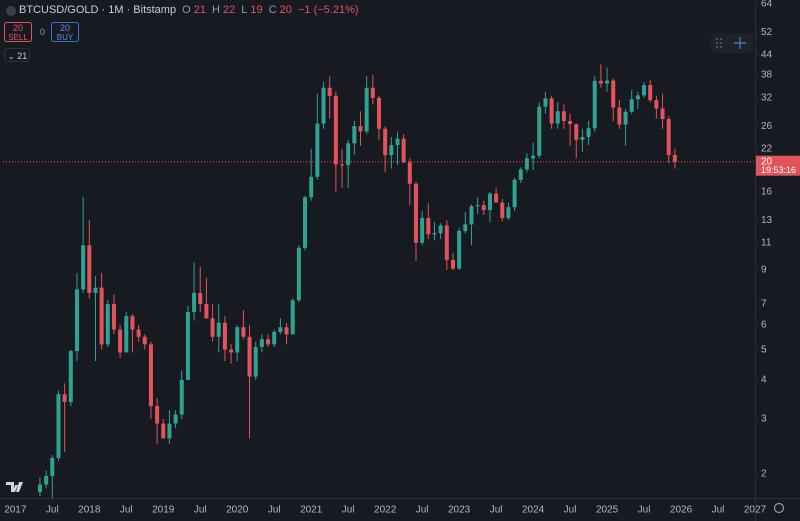  I want to click on legend-value: 21, so click(199, 10).